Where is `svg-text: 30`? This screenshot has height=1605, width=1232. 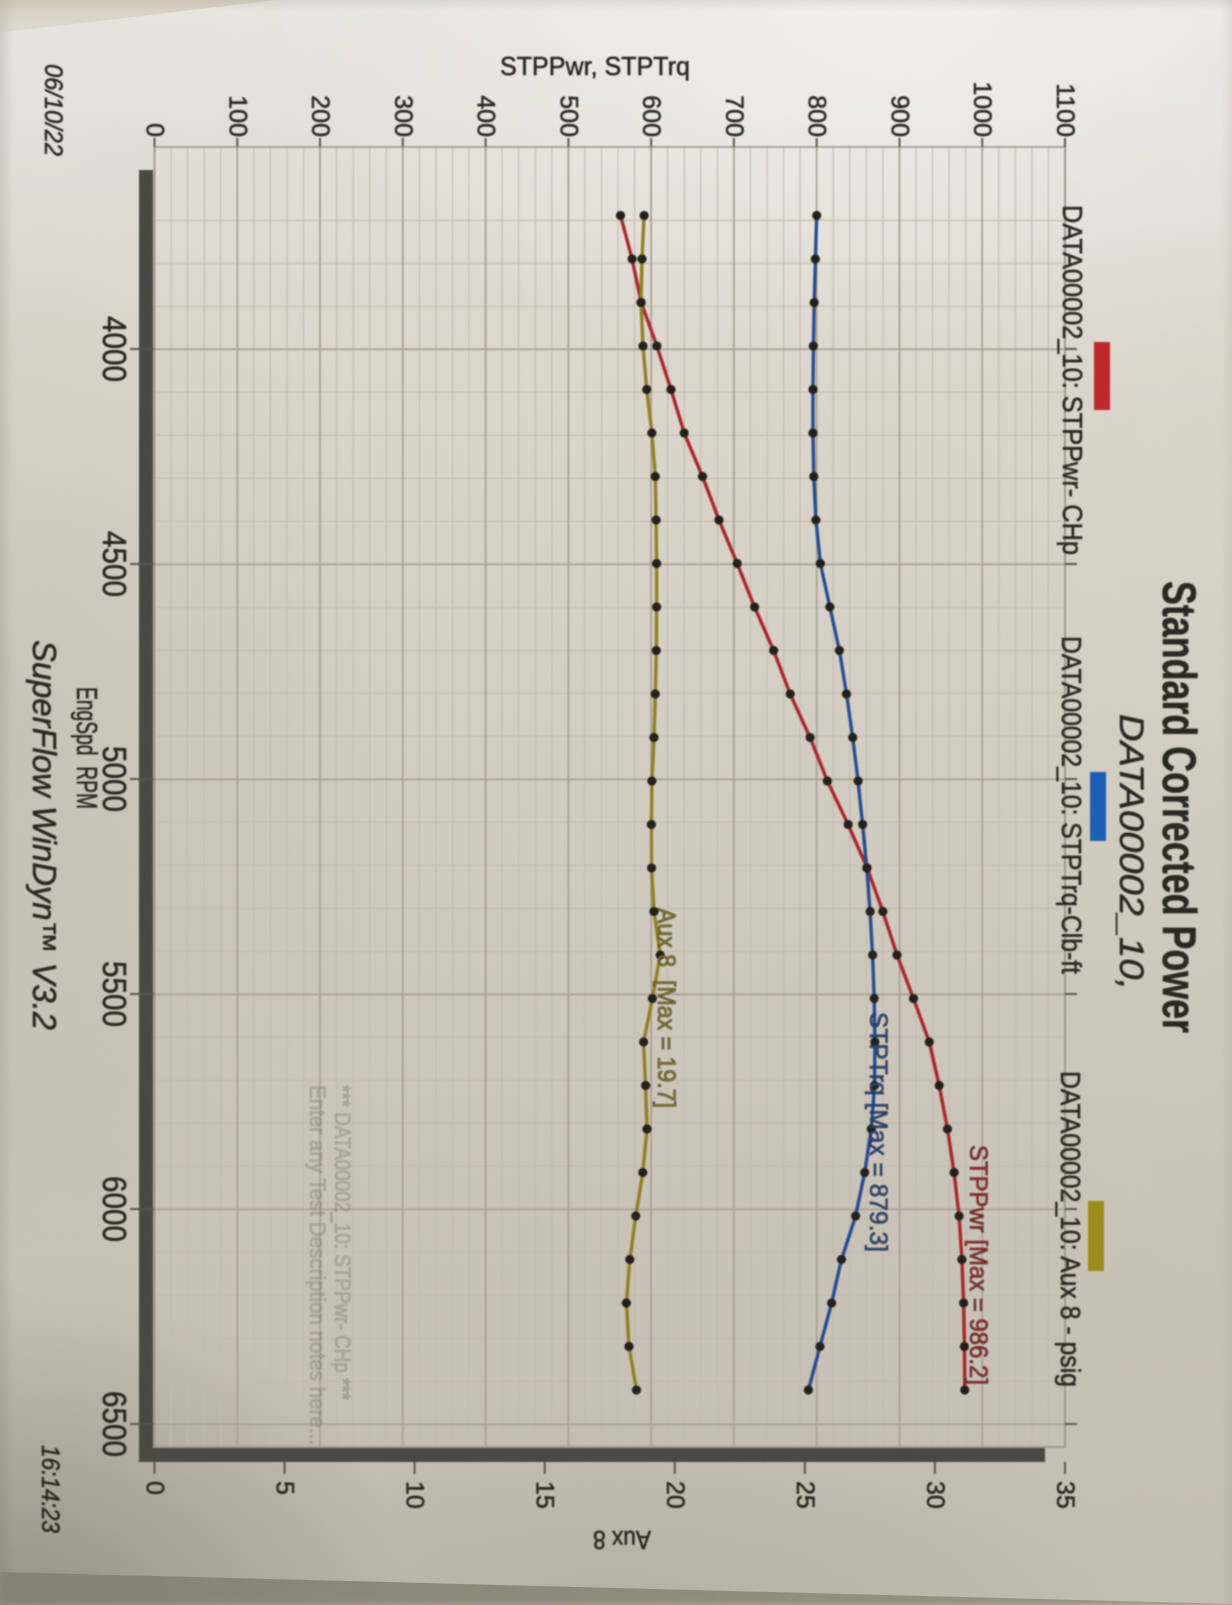 svg-text: 30 is located at coordinates (935, 1495).